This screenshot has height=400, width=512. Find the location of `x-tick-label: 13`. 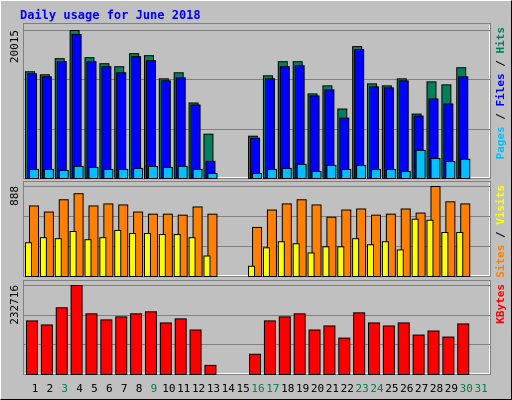

x-tick-label: 13 is located at coordinates (213, 388).